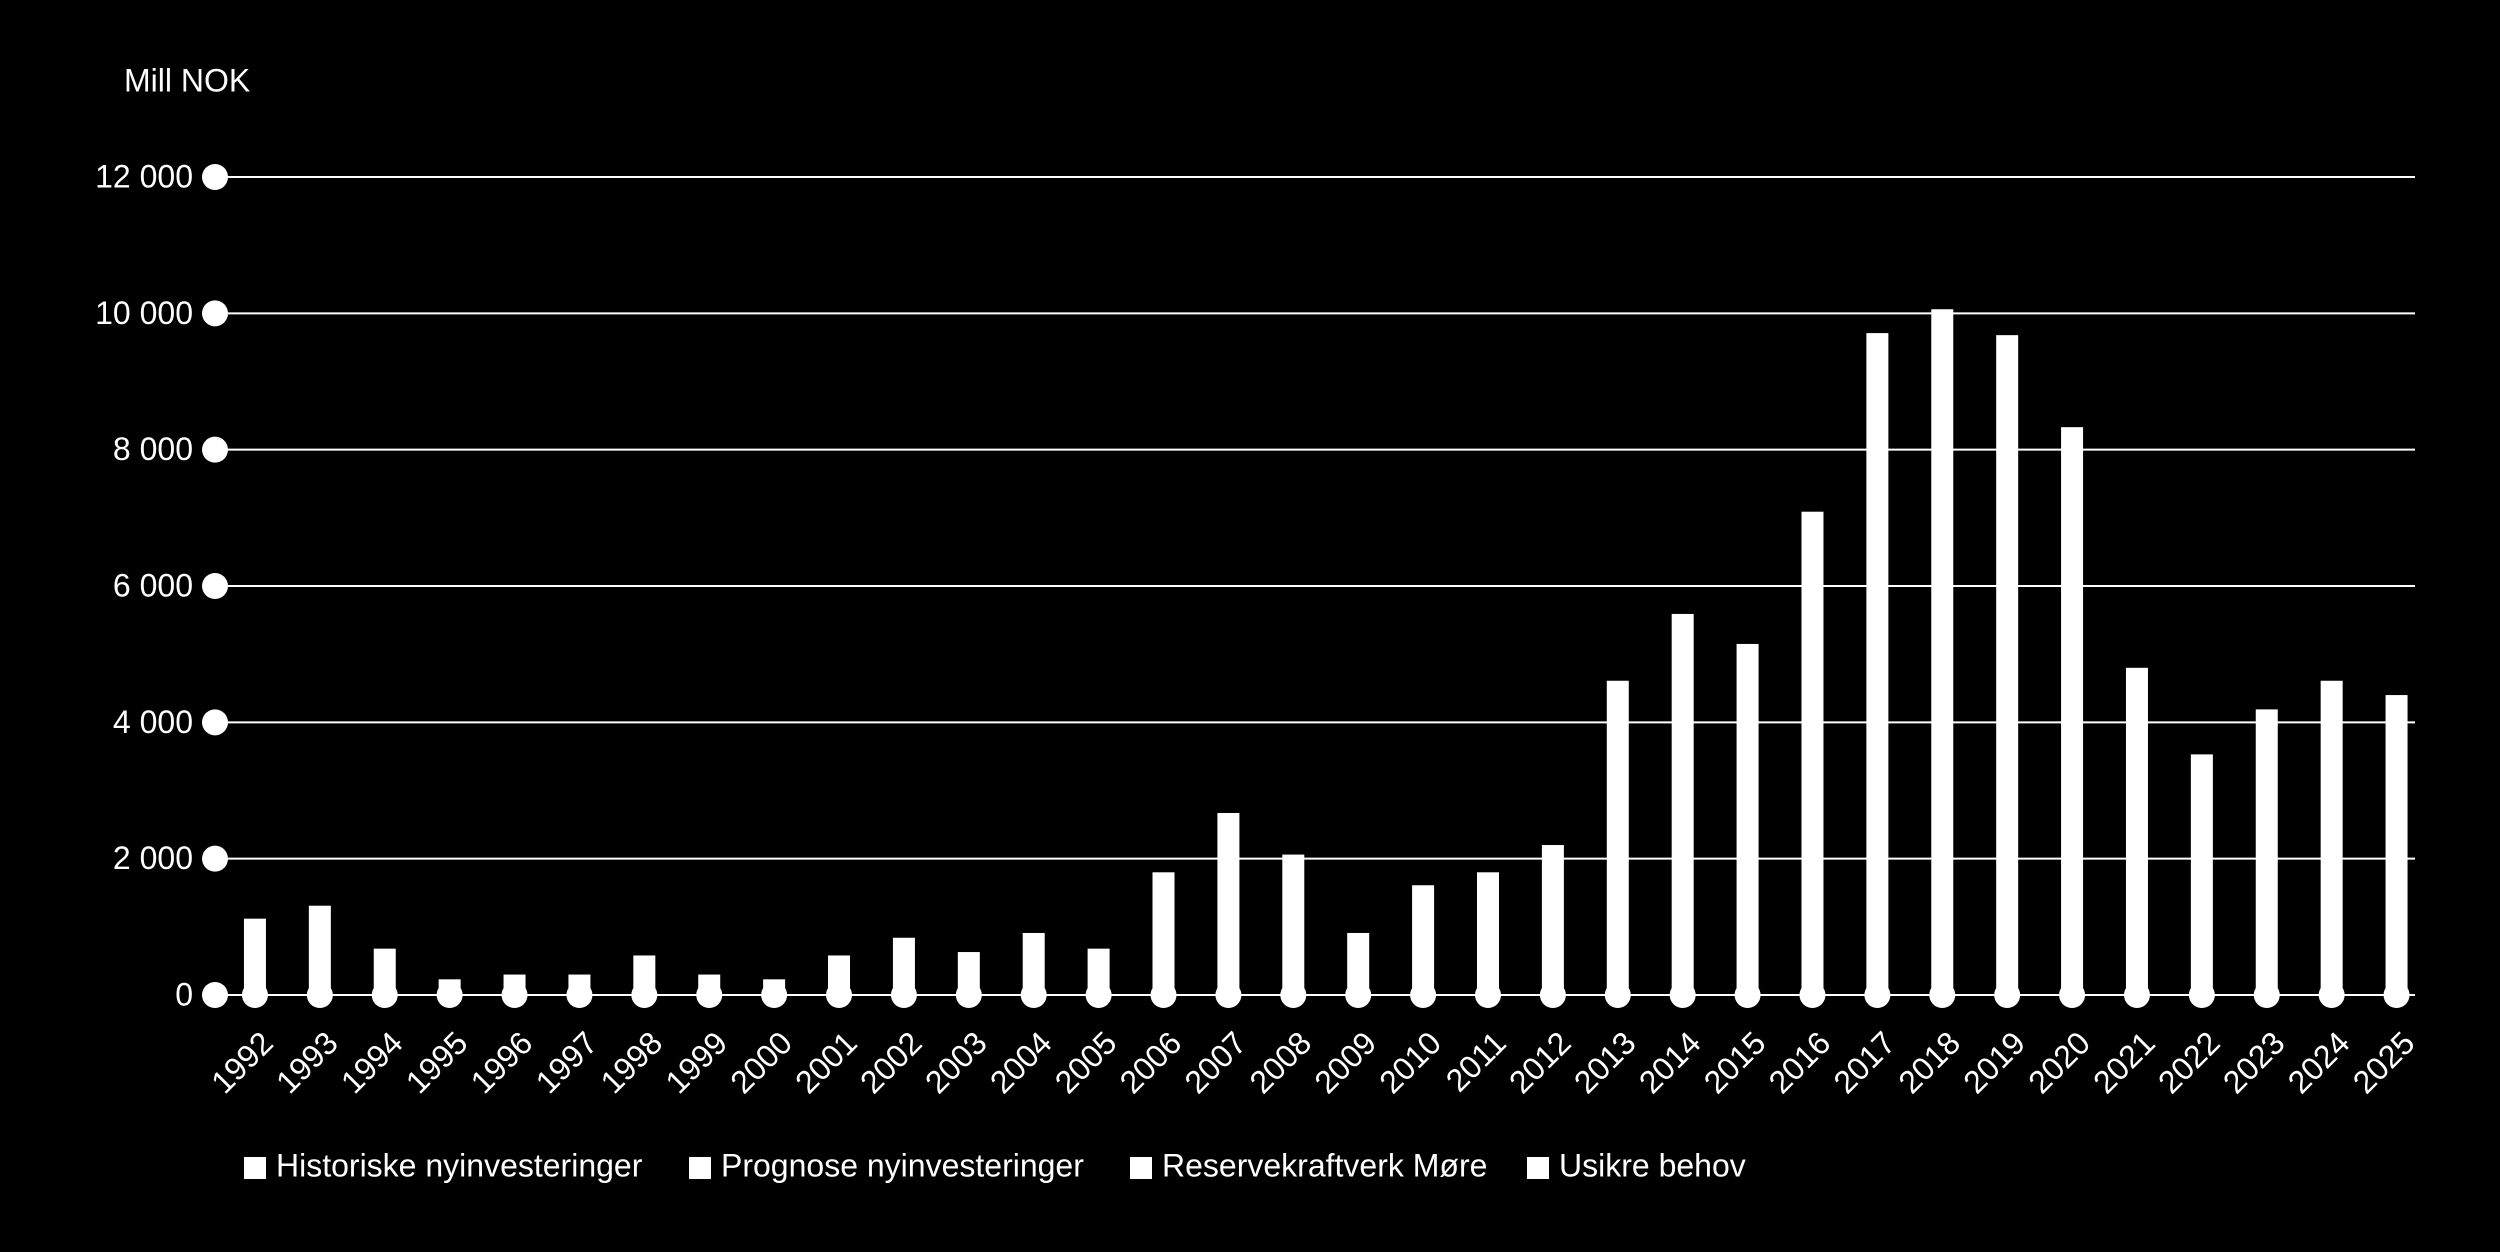  What do you see at coordinates (459, 1165) in the screenshot?
I see `legend-label: Historiske nyinvesteringer` at bounding box center [459, 1165].